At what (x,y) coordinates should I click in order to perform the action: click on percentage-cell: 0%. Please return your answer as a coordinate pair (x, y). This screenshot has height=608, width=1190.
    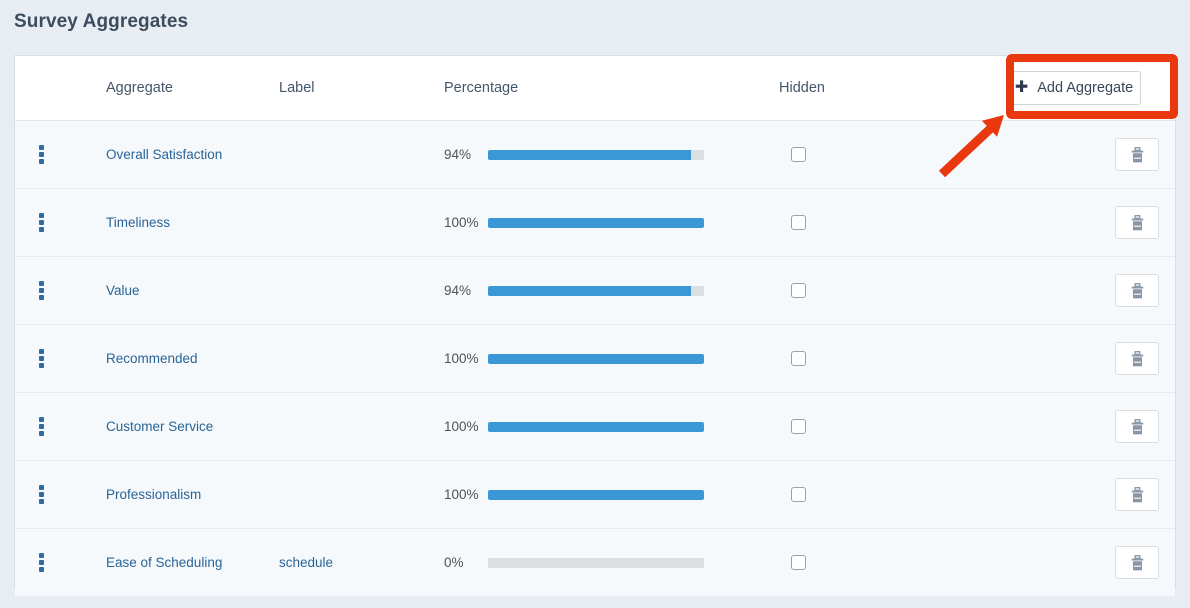
    Looking at the image, I should click on (609, 562).